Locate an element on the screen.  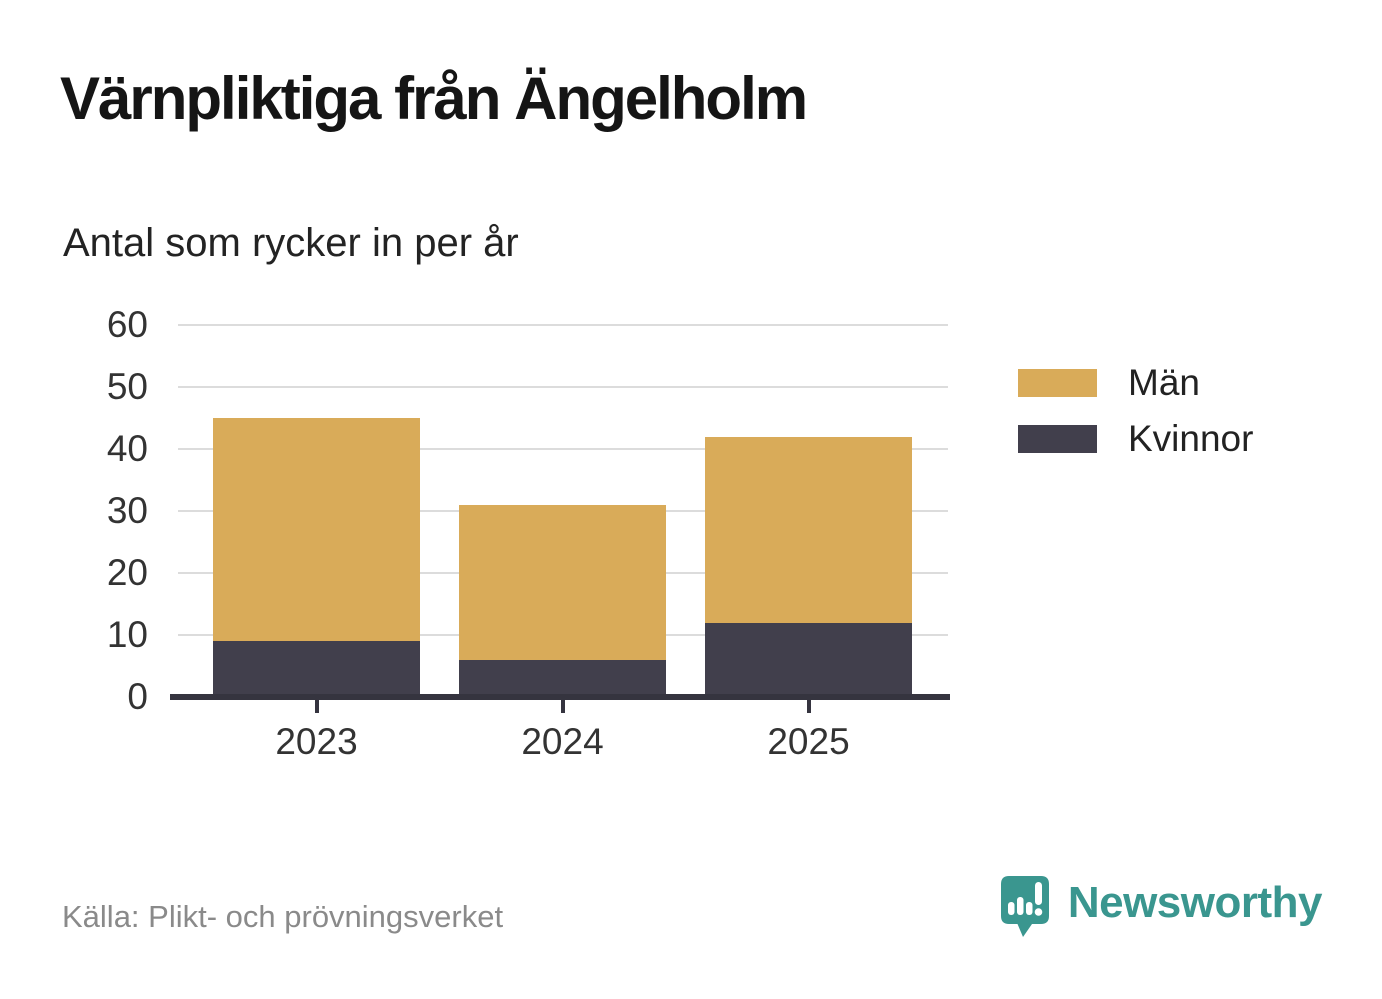
y-axis-label-40: 40 is located at coordinates (127, 448).